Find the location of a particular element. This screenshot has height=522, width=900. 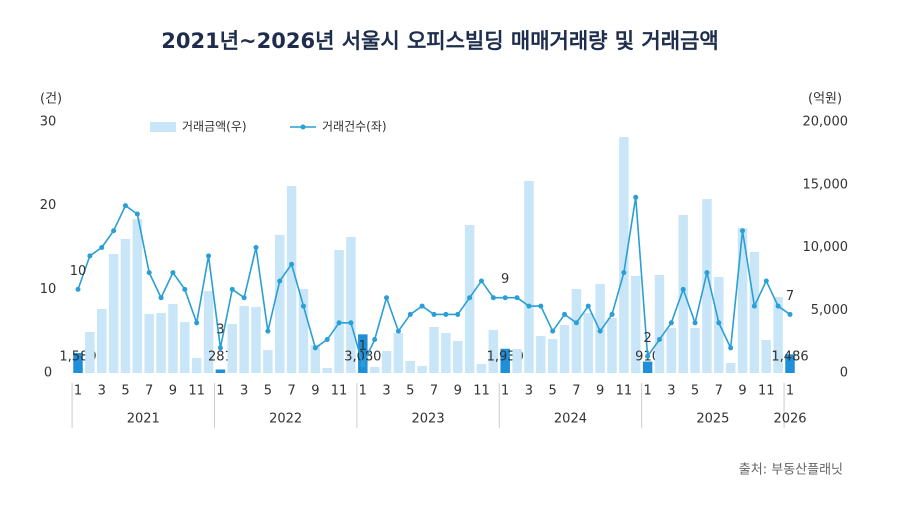

year-label: 2025 is located at coordinates (712, 419).